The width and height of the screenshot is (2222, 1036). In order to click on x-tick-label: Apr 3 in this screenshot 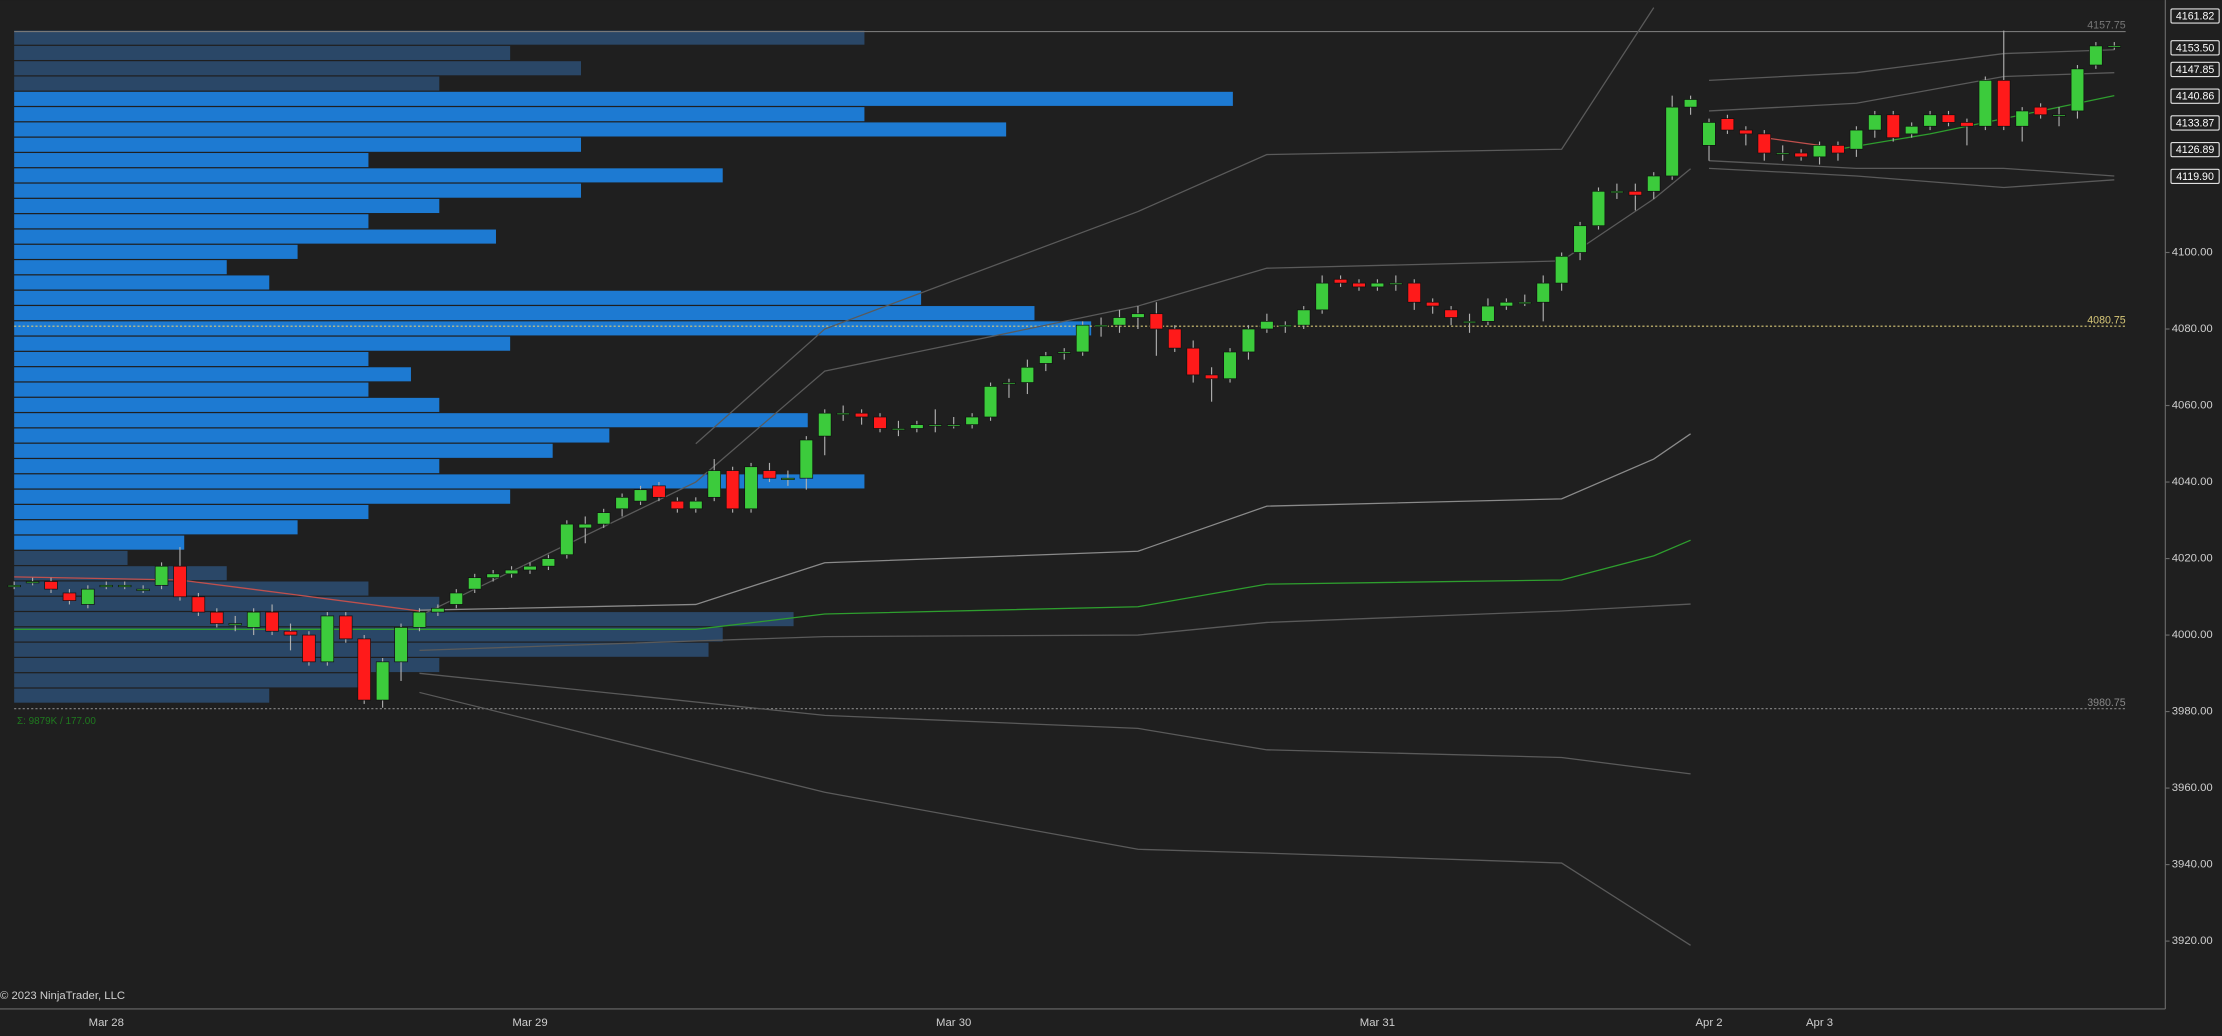, I will do `click(1819, 1023)`.